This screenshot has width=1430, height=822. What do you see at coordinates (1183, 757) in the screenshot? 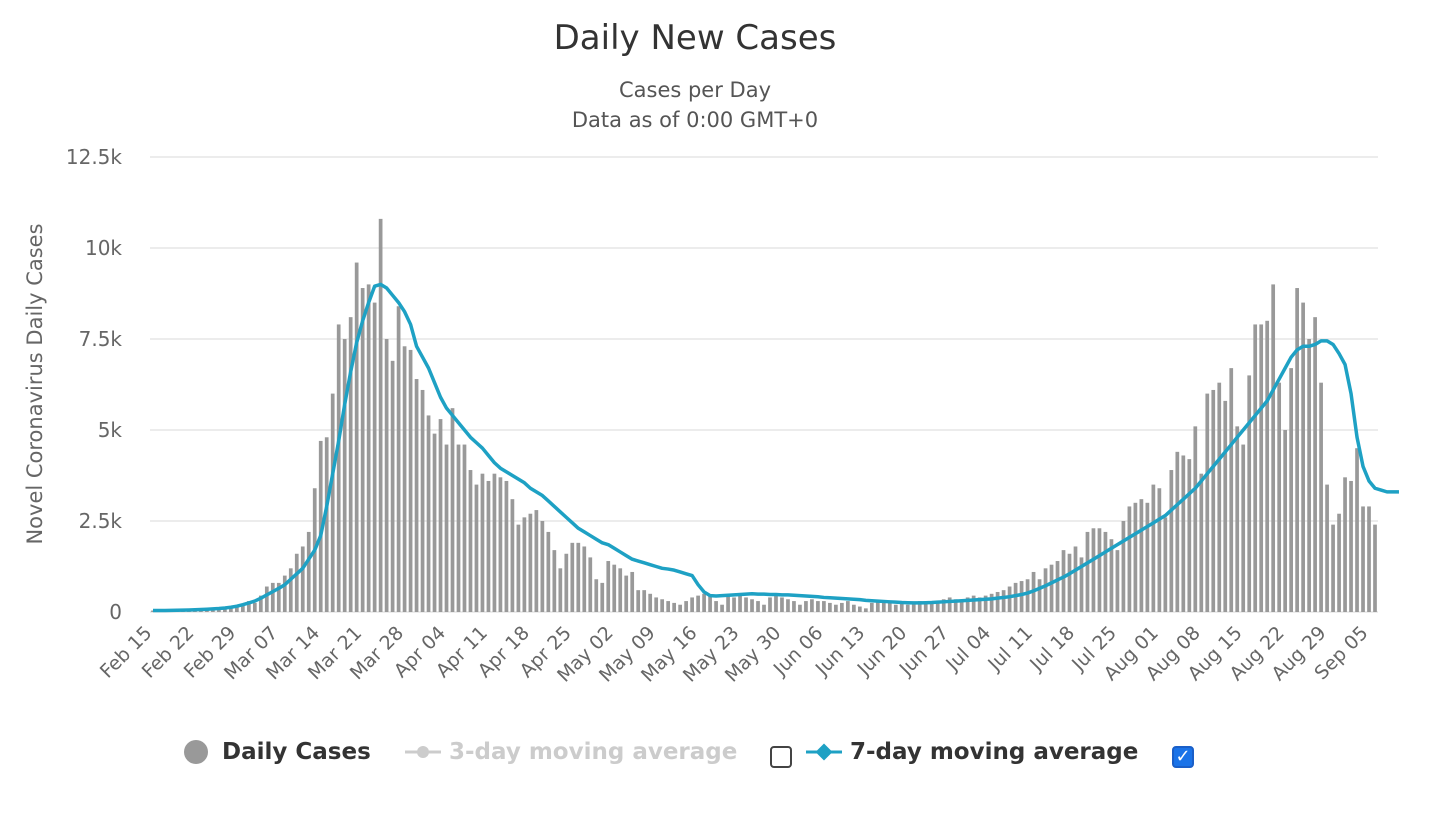
I see `ma7-checkbox: ✓` at bounding box center [1183, 757].